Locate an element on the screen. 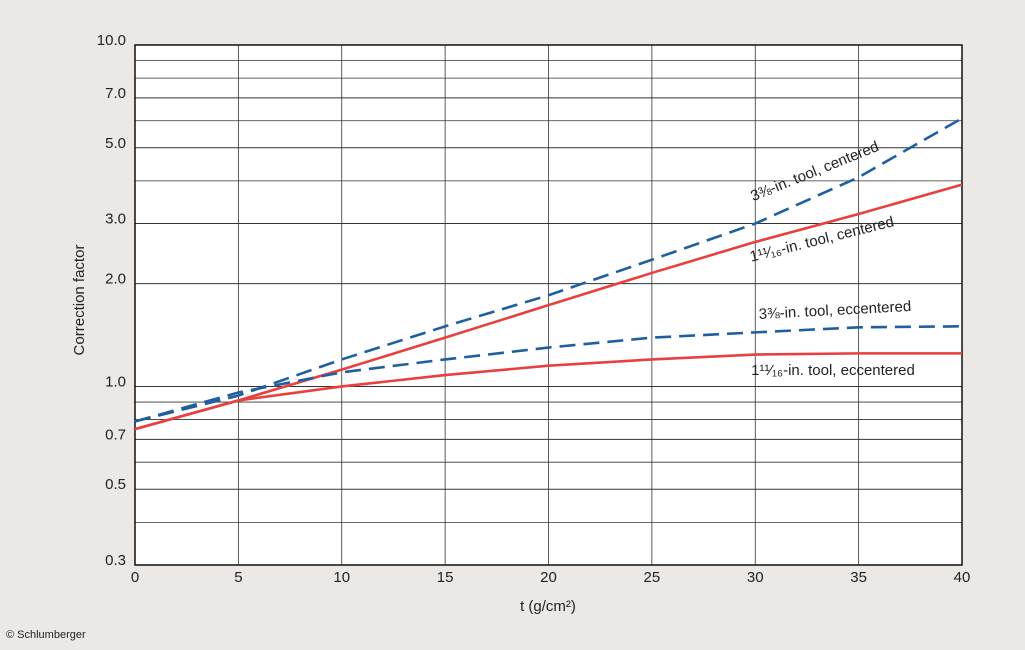 This screenshot has width=1025, height=650. x-axis-label: t (g/cm²) is located at coordinates (548, 606).